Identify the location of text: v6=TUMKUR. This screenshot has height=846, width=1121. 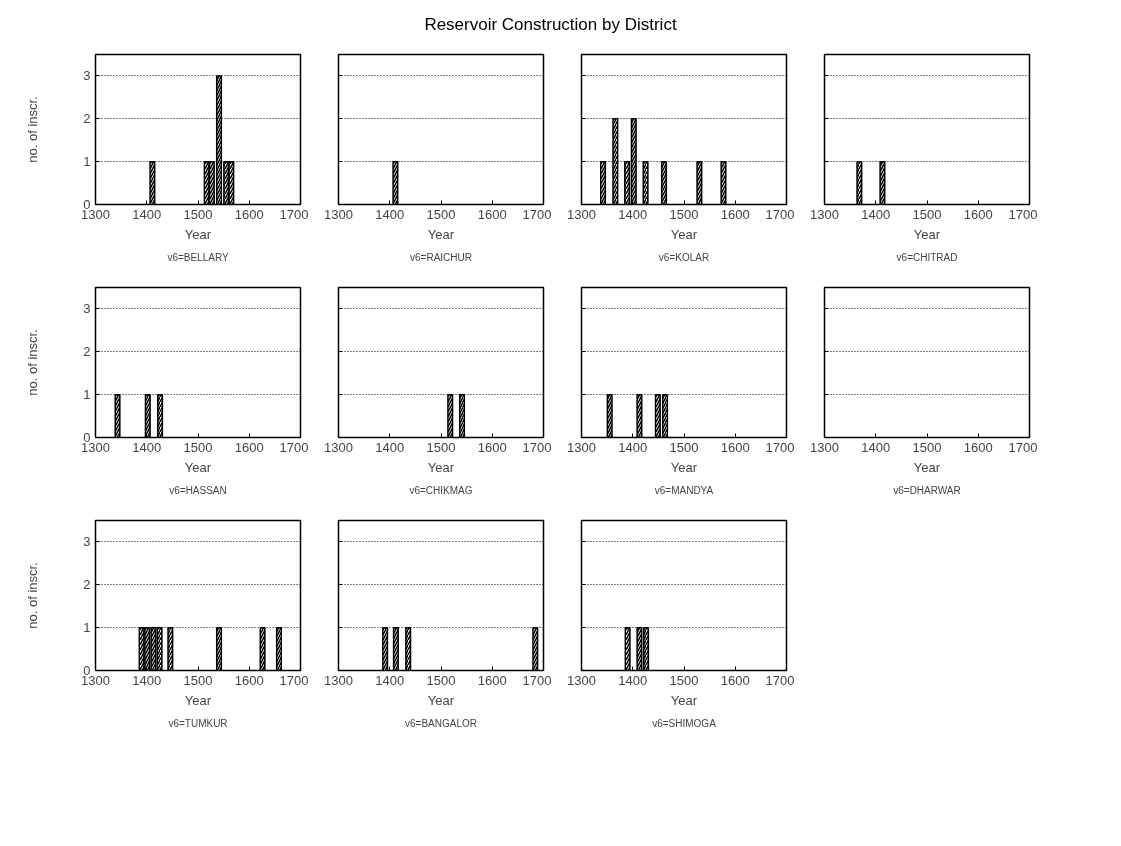
(198, 723).